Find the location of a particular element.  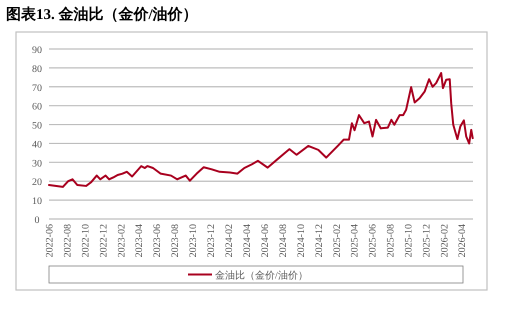

x-tick-label: 2024-12 is located at coordinates (319, 241).